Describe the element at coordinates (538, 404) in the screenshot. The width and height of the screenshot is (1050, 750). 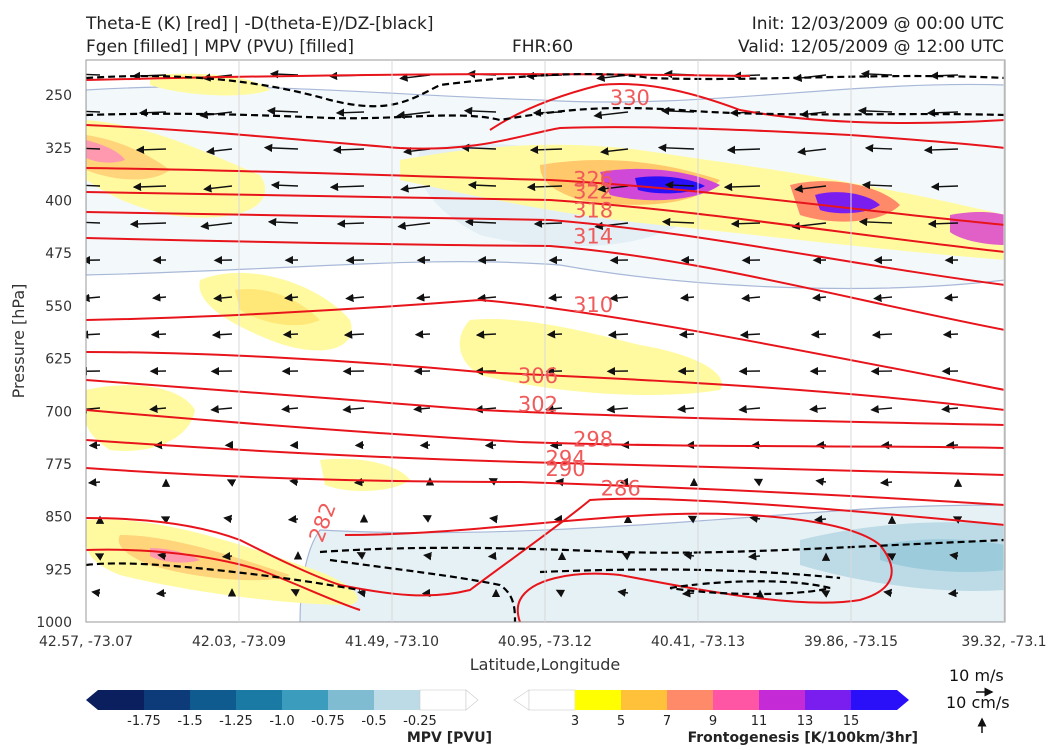
I see `theta-e-label: 302` at that location.